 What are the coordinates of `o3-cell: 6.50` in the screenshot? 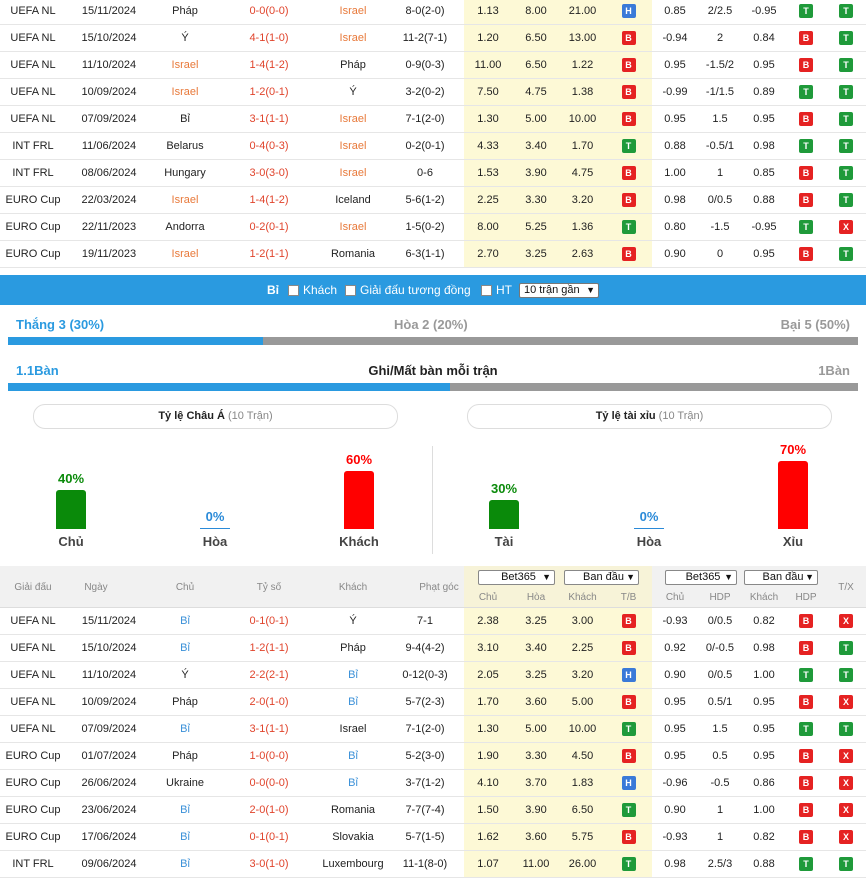 It's located at (582, 810).